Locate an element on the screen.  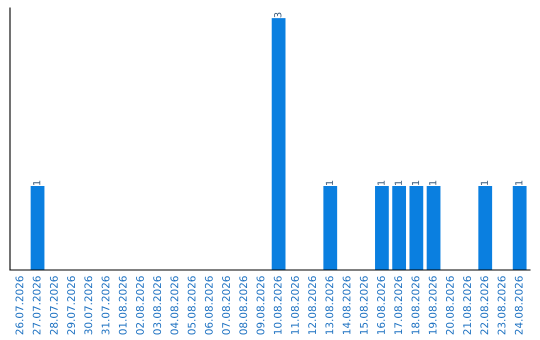
x-tick-label: 20.08.2026 is located at coordinates (450, 305).